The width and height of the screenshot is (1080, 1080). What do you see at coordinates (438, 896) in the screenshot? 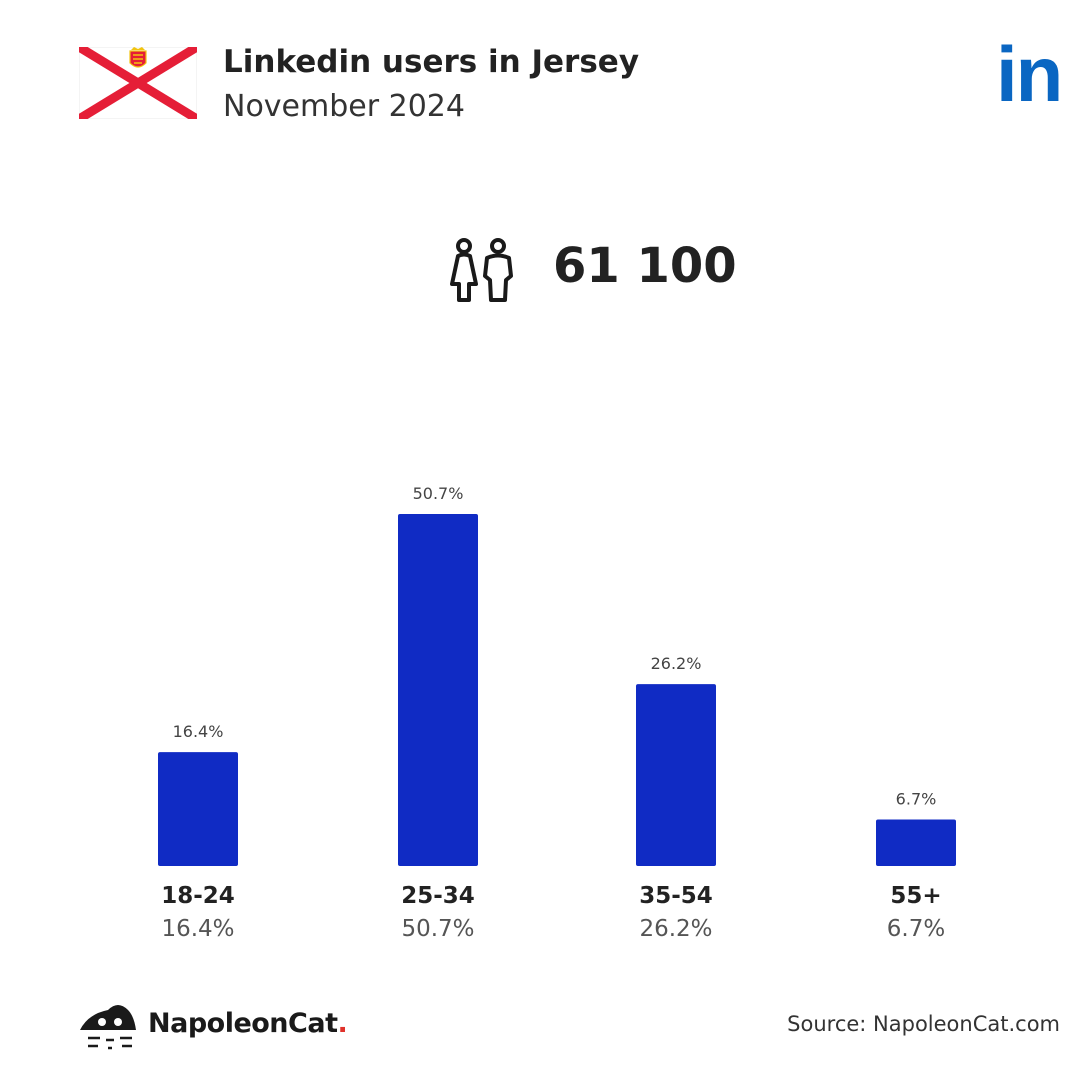
I see `category-label: 25-34` at bounding box center [438, 896].